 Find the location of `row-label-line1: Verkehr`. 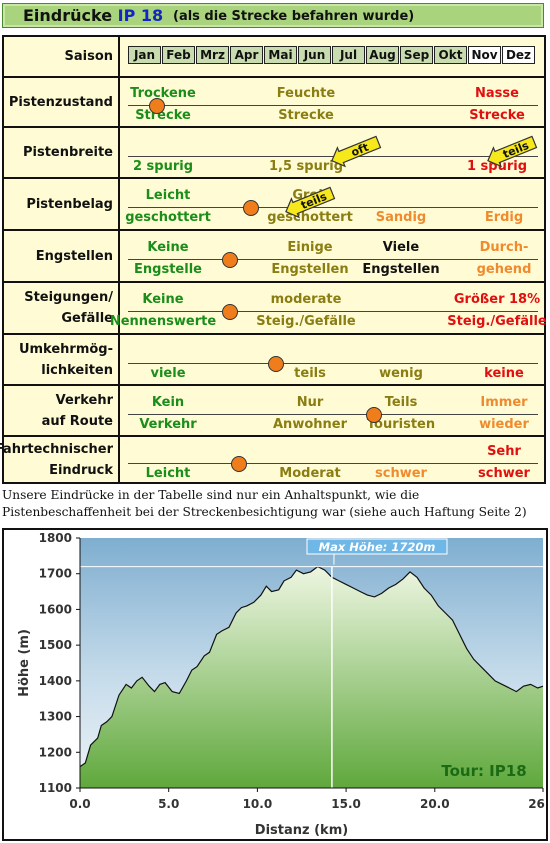

row-label-line1: Verkehr is located at coordinates (84, 400).